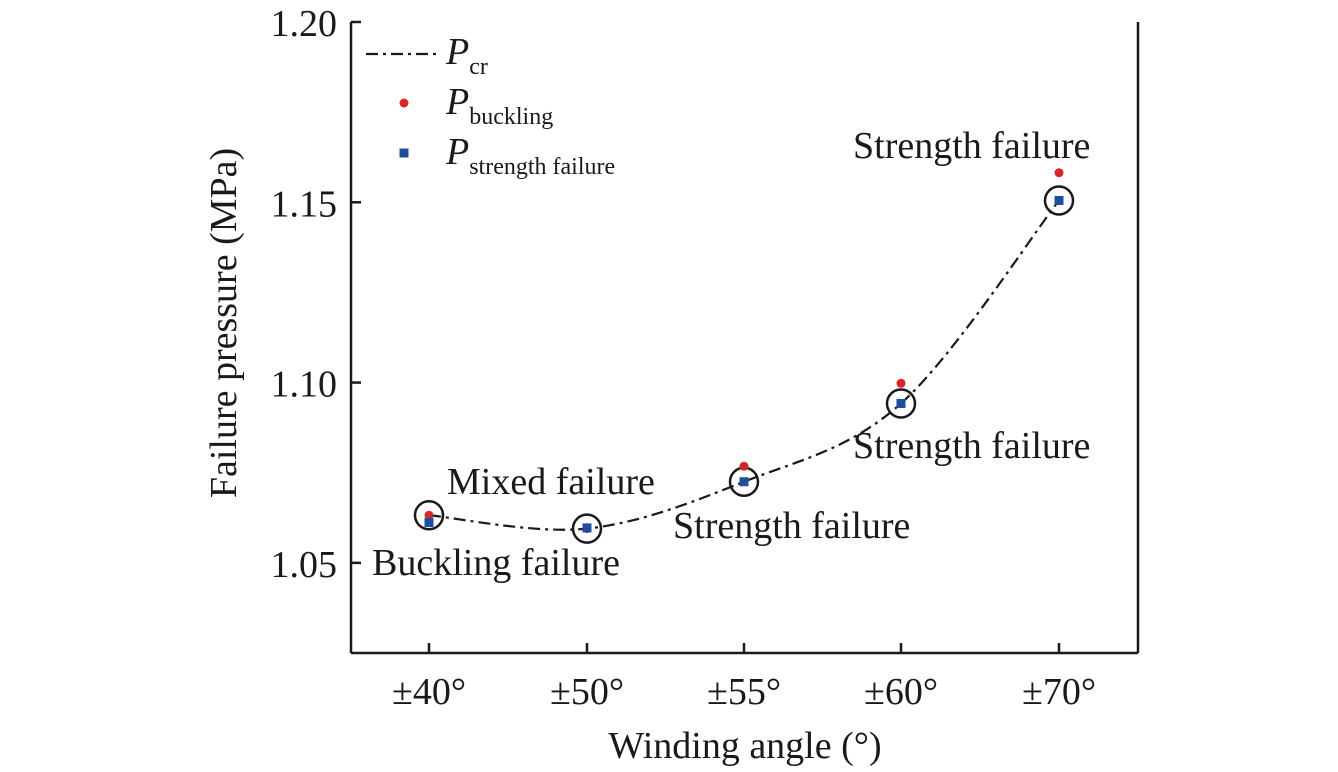 This screenshot has height=772, width=1338. What do you see at coordinates (530, 155) in the screenshot?
I see `legend-label: Pstrength failure` at bounding box center [530, 155].